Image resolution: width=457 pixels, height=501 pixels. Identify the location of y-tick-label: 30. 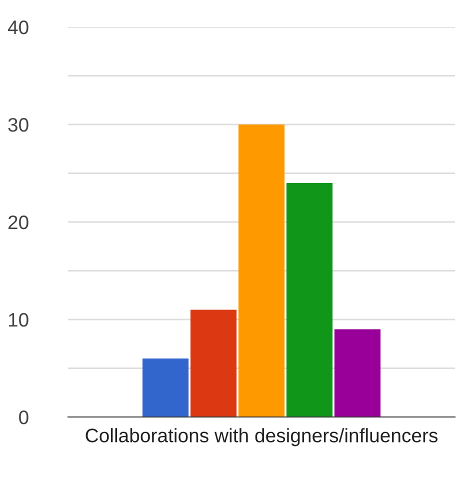
(18, 125).